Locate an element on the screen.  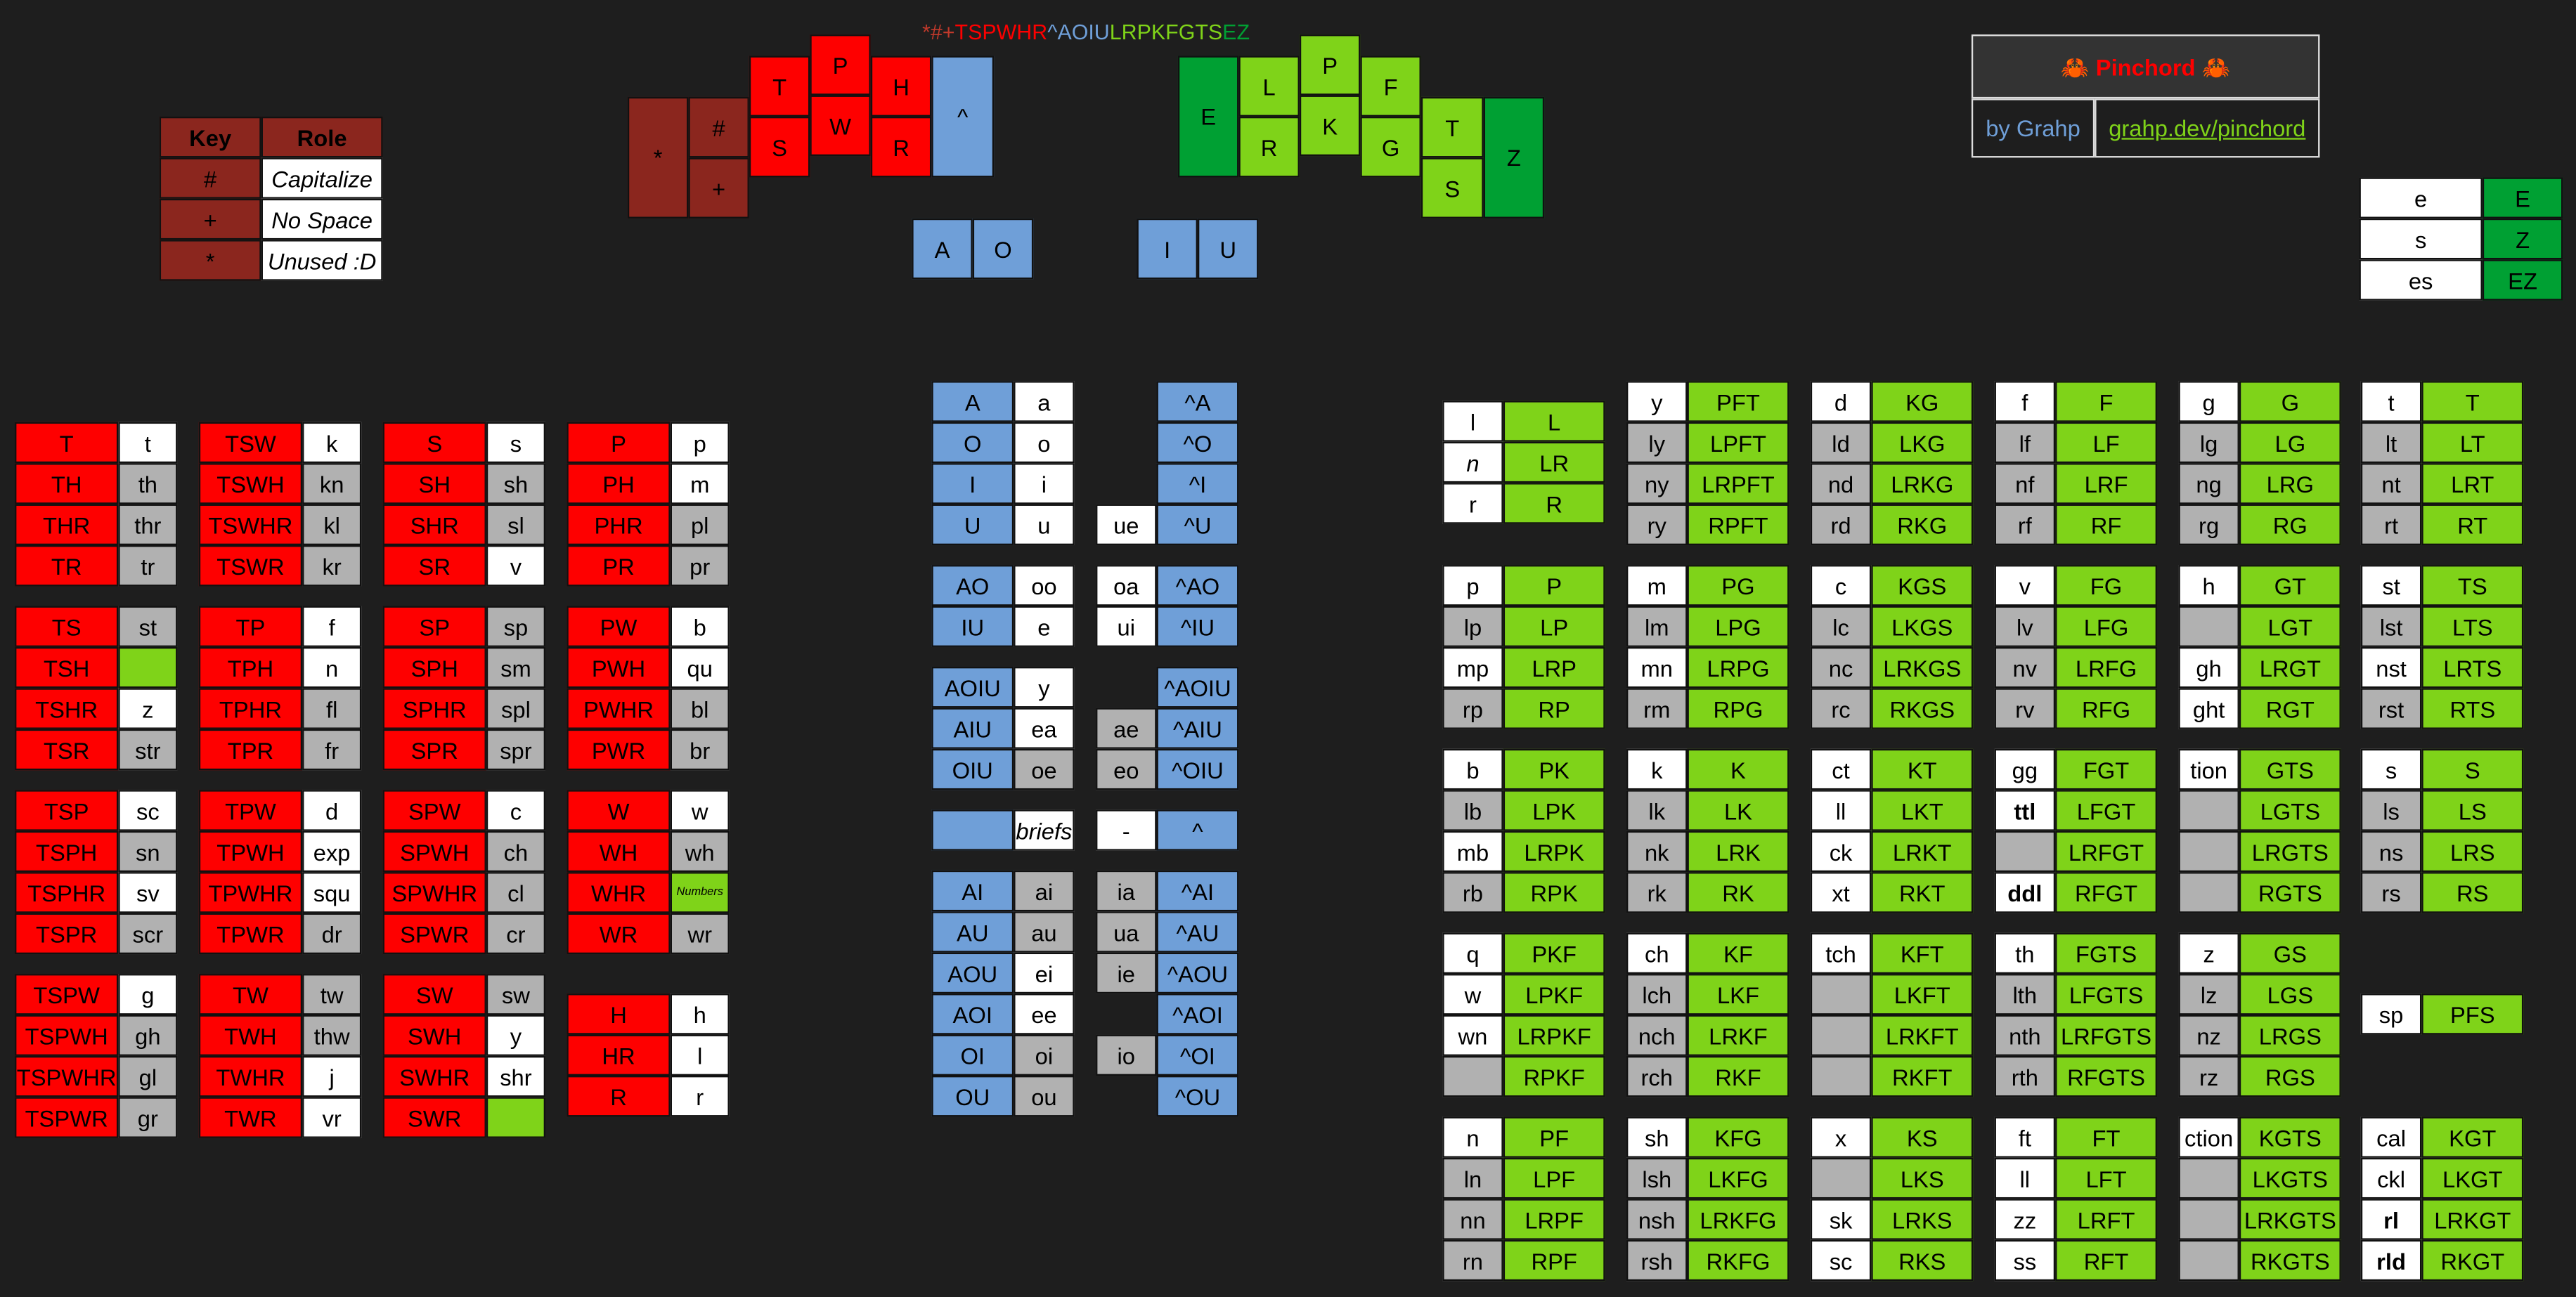
vowel-letter-cell: oe is located at coordinates (1044, 769).